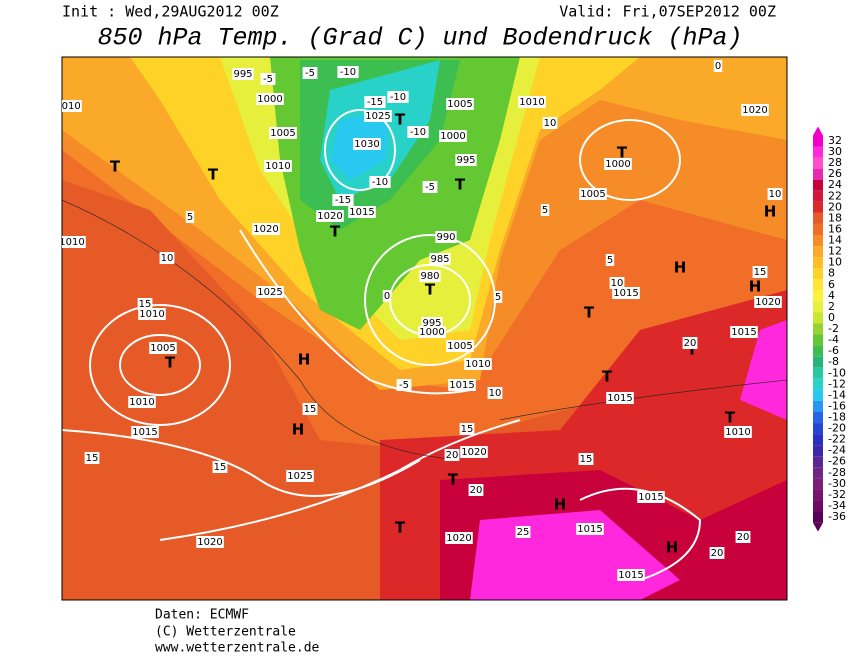  What do you see at coordinates (835, 262) in the screenshot?
I see `colorbar-label: 10` at bounding box center [835, 262].